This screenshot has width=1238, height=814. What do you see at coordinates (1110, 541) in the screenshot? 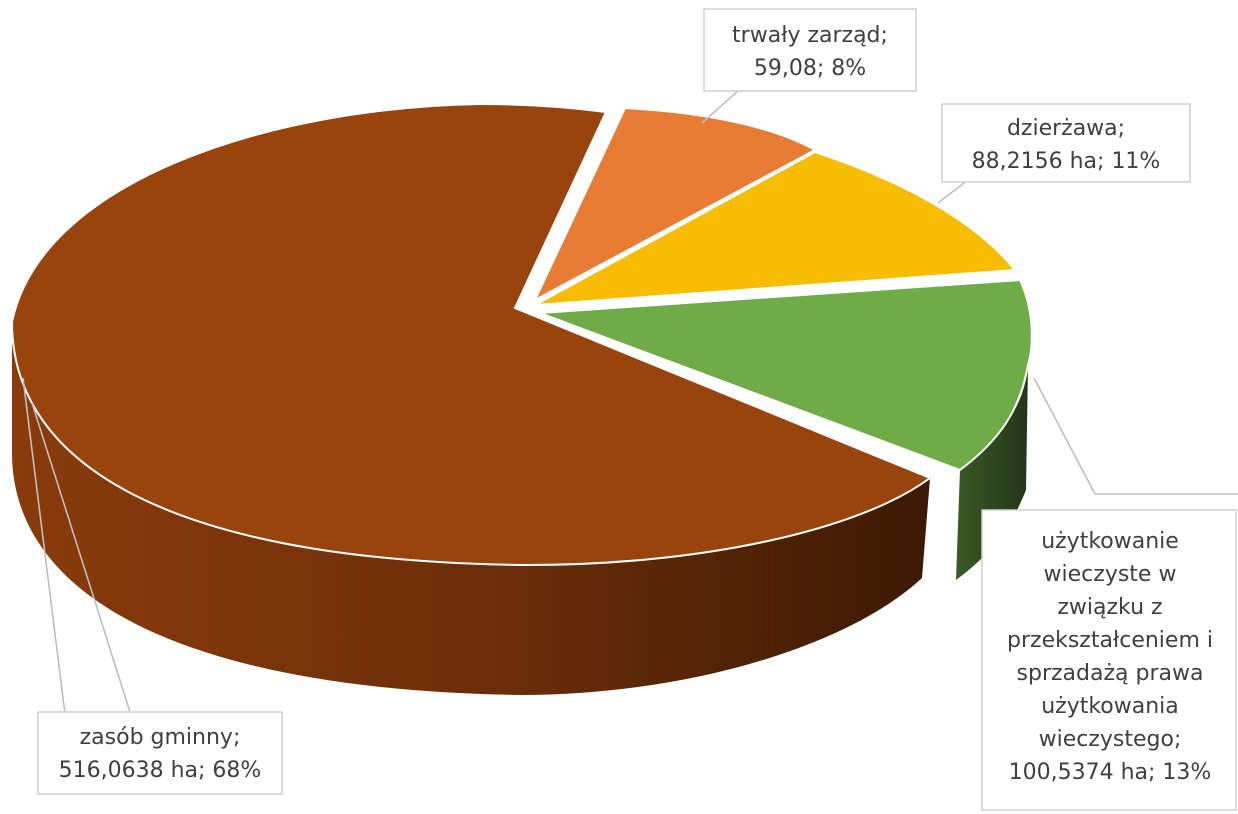
I see `label-line: użytkowanie` at bounding box center [1110, 541].